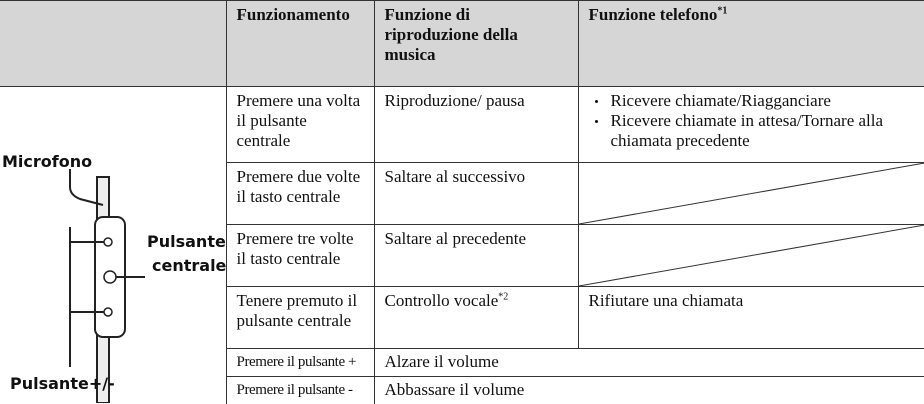 The image size is (924, 404). I want to click on microphone-label: Microfono, so click(47, 161).